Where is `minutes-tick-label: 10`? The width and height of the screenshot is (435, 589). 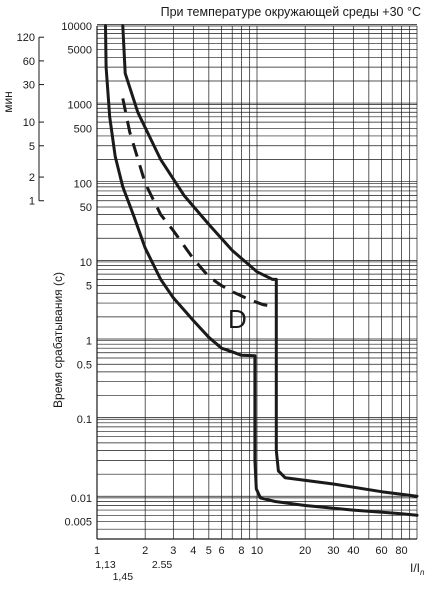 minutes-tick-label: 10 is located at coordinates (29, 123).